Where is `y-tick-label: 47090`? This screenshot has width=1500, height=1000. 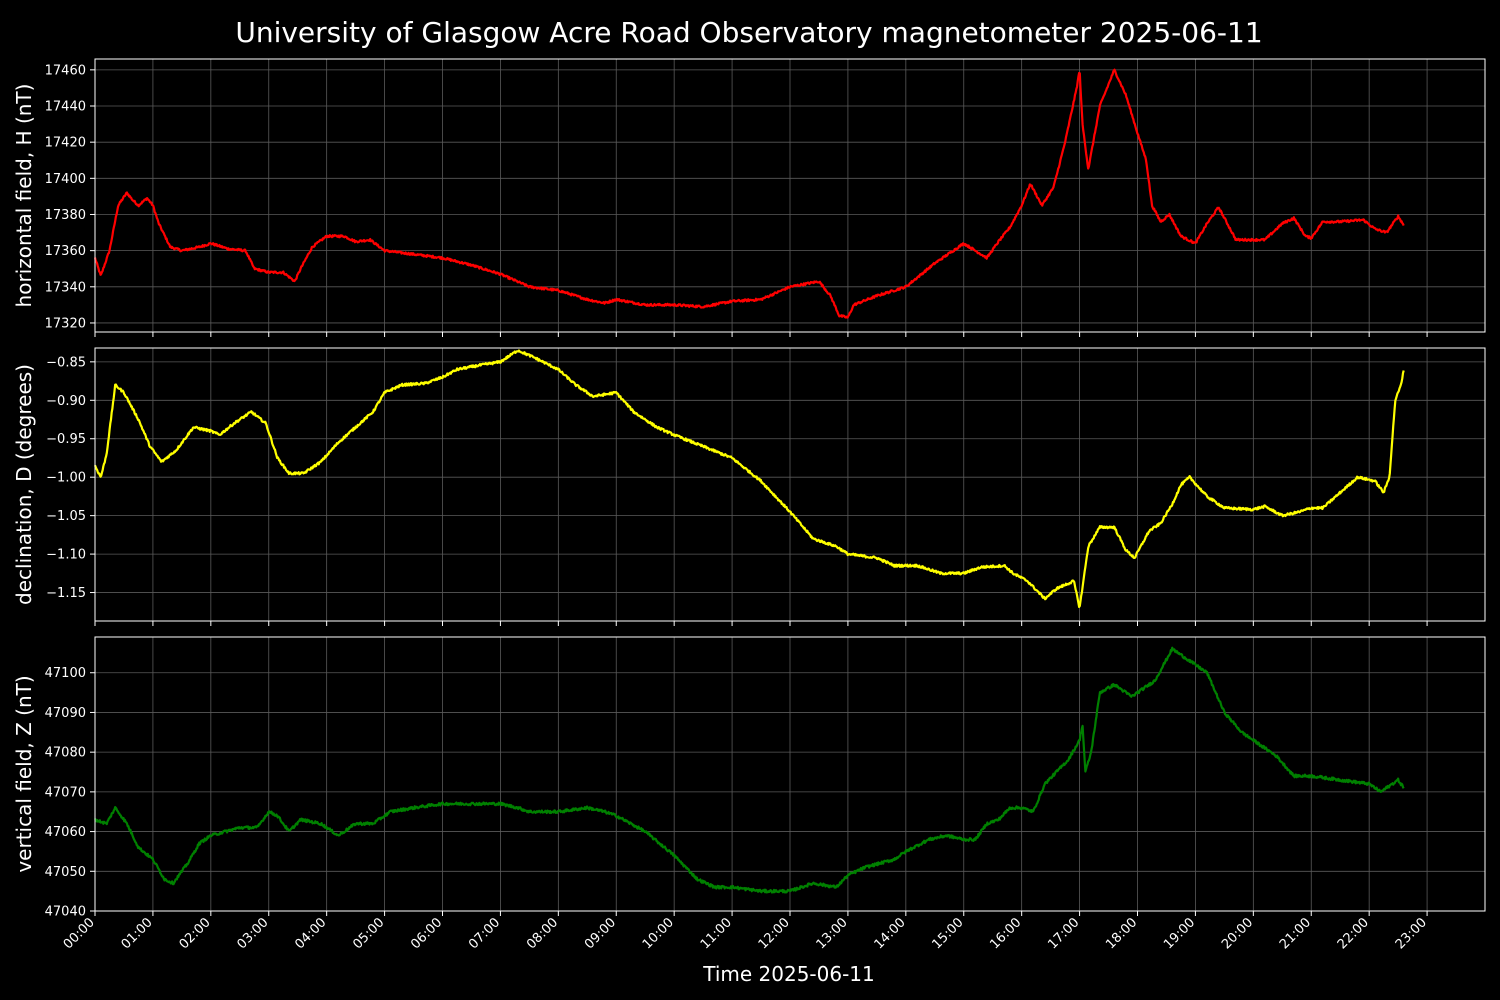 y-tick-label: 47090 is located at coordinates (65, 713).